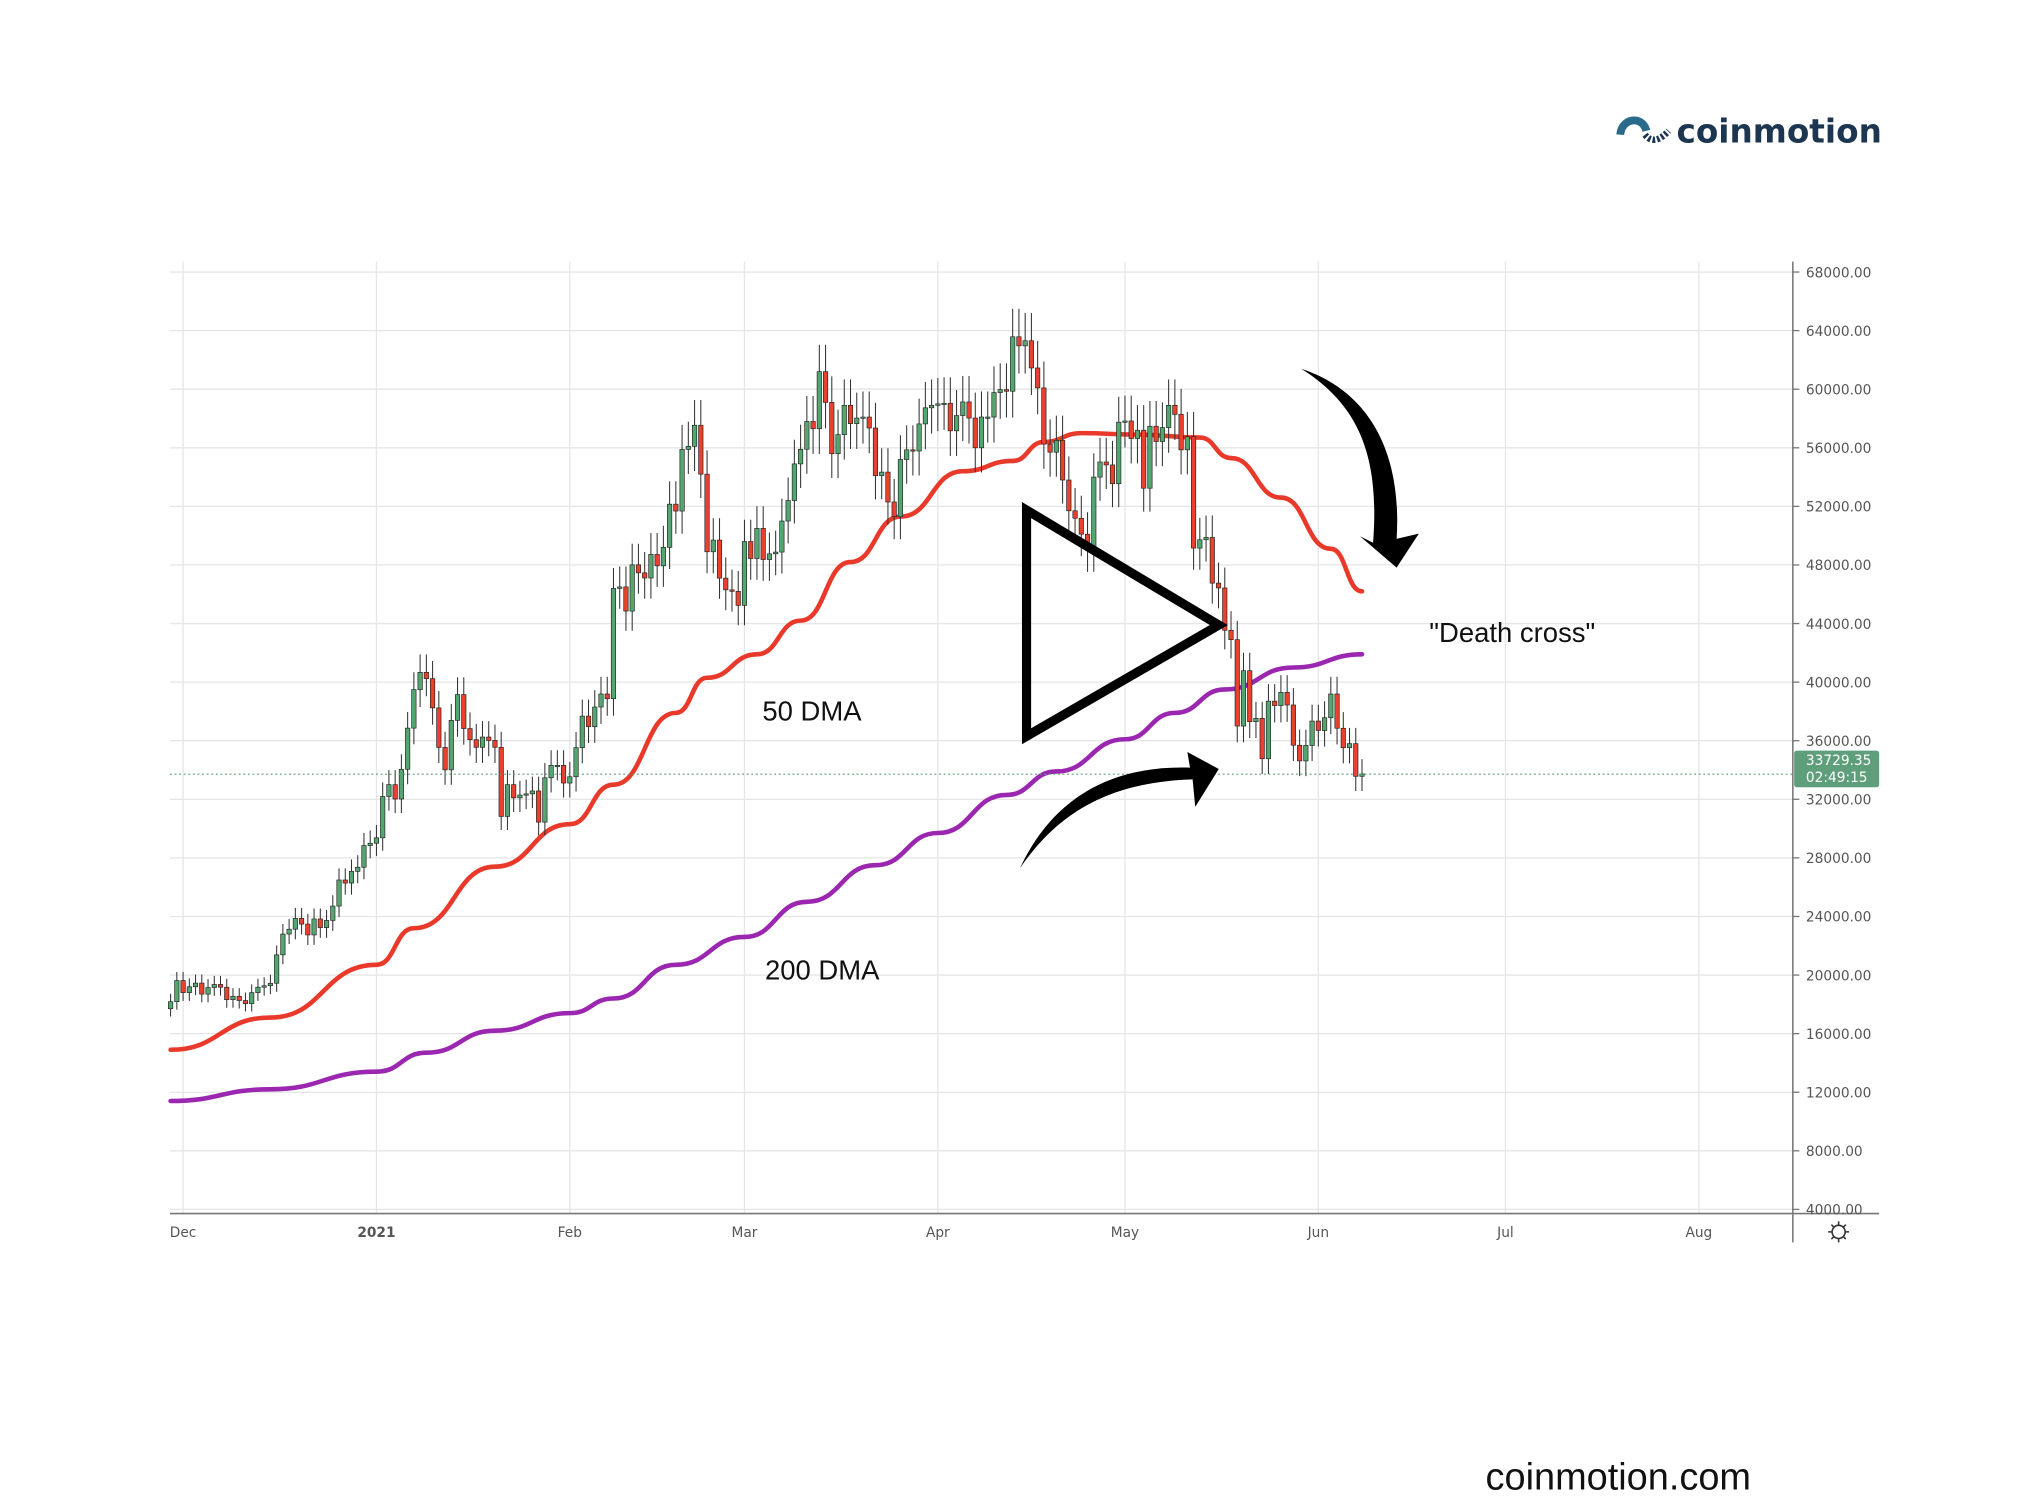 Image resolution: width=2040 pixels, height=1500 pixels. What do you see at coordinates (1839, 1232) in the screenshot?
I see `settings-gear-icon` at bounding box center [1839, 1232].